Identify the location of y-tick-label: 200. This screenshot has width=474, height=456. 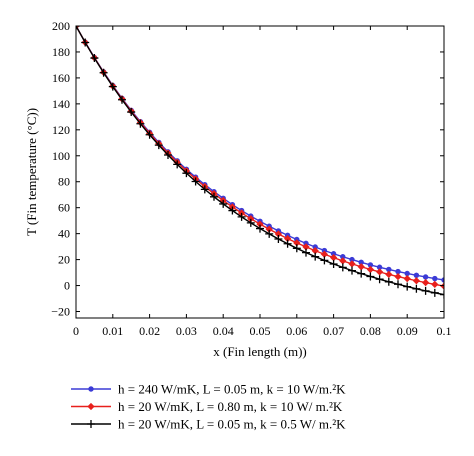
(61, 26).